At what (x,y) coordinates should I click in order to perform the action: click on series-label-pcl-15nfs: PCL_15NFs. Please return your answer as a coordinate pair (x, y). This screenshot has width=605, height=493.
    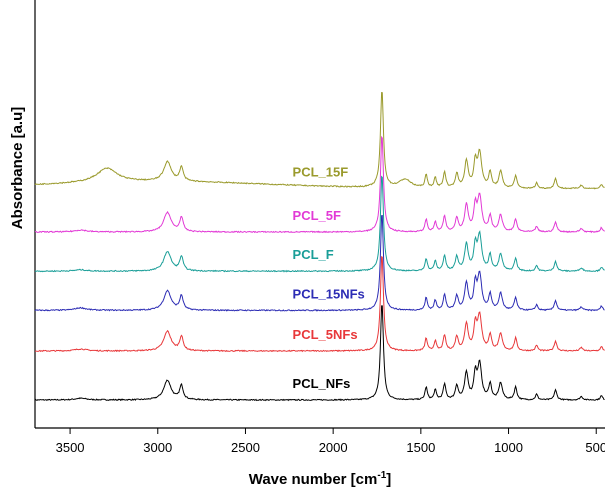
    Looking at the image, I should click on (329, 293).